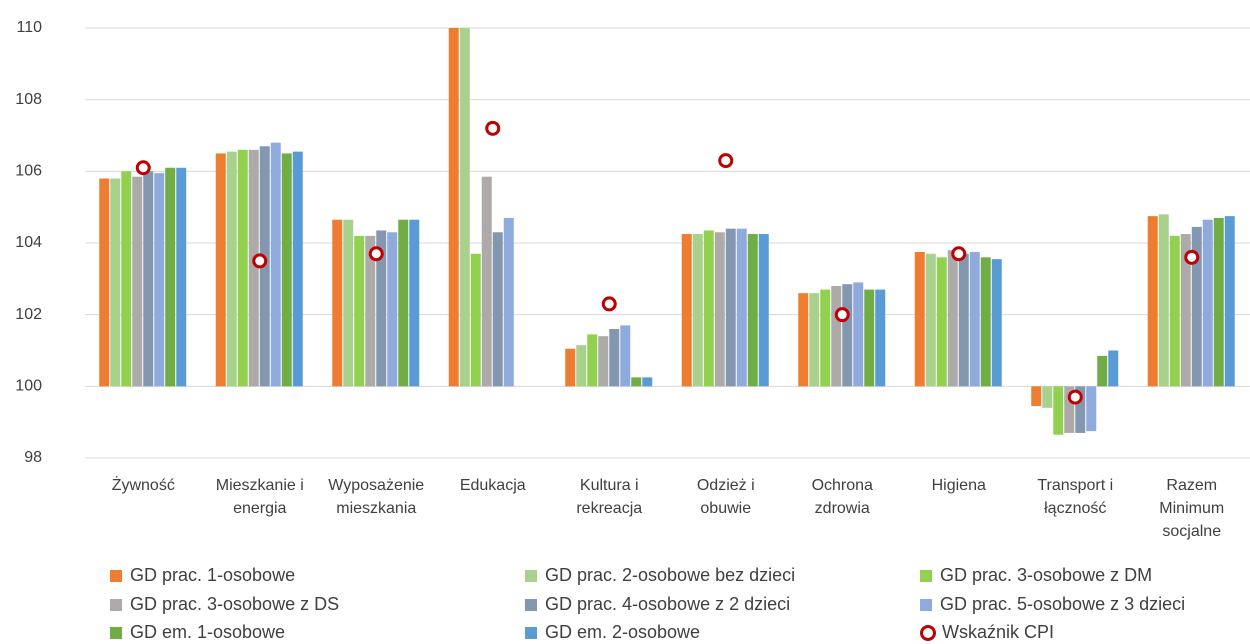 Image resolution: width=1250 pixels, height=644 pixels. What do you see at coordinates (376, 497) in the screenshot?
I see `x-tick-label: Wyposażenie mieszkania` at bounding box center [376, 497].